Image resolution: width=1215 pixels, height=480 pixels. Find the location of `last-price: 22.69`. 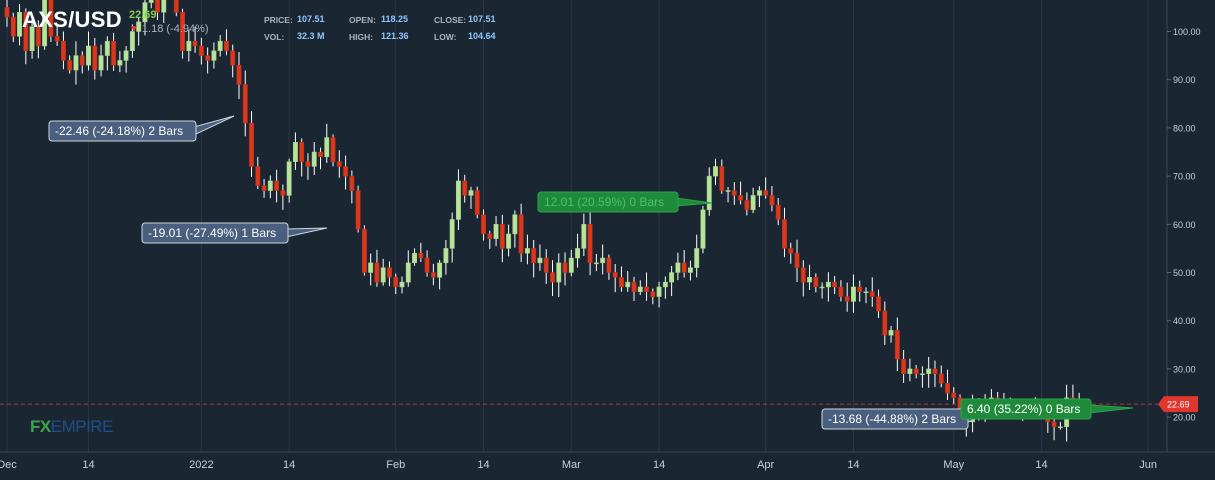

last-price: 22.69 is located at coordinates (143, 15).